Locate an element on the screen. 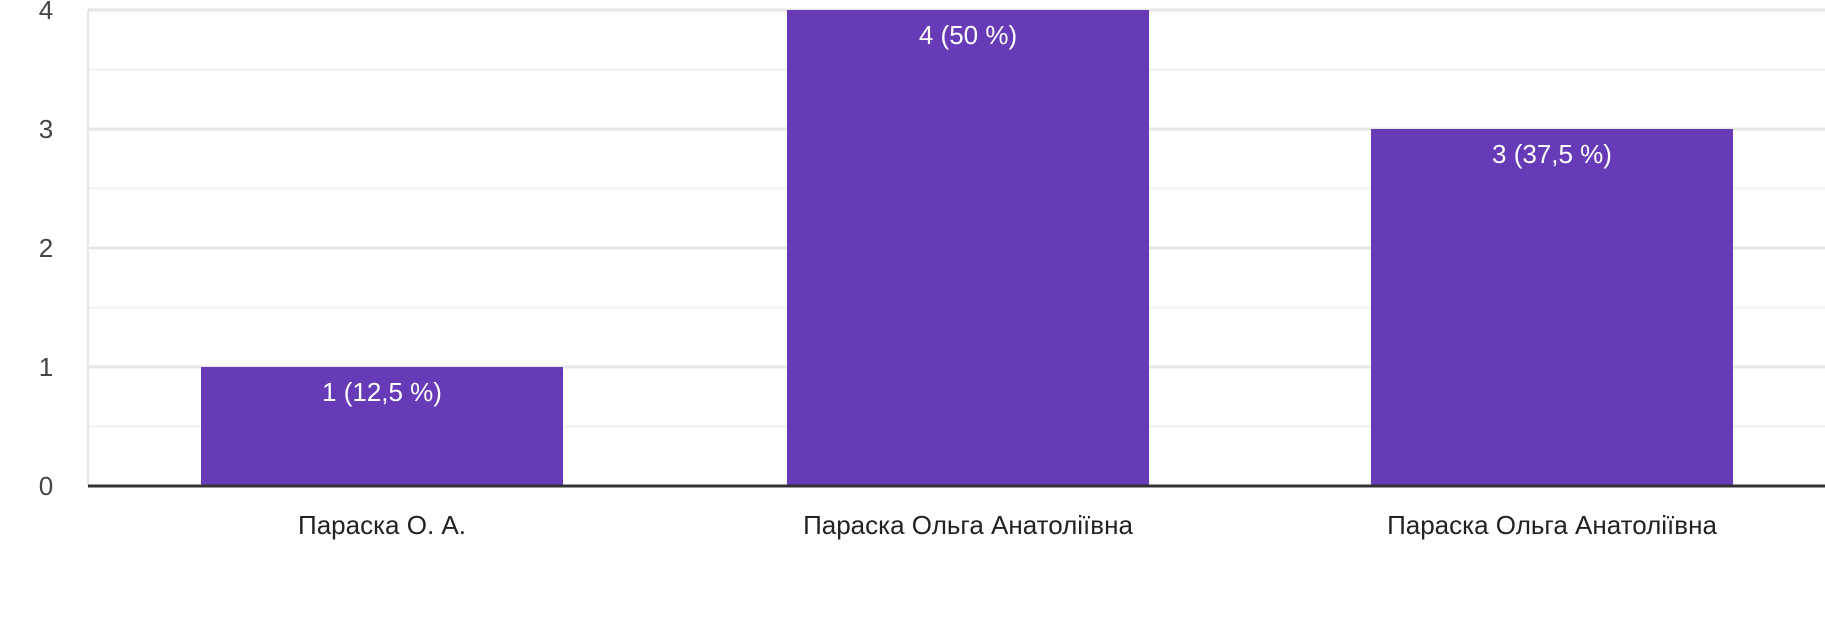  y-tick-label: 3 is located at coordinates (46, 129).